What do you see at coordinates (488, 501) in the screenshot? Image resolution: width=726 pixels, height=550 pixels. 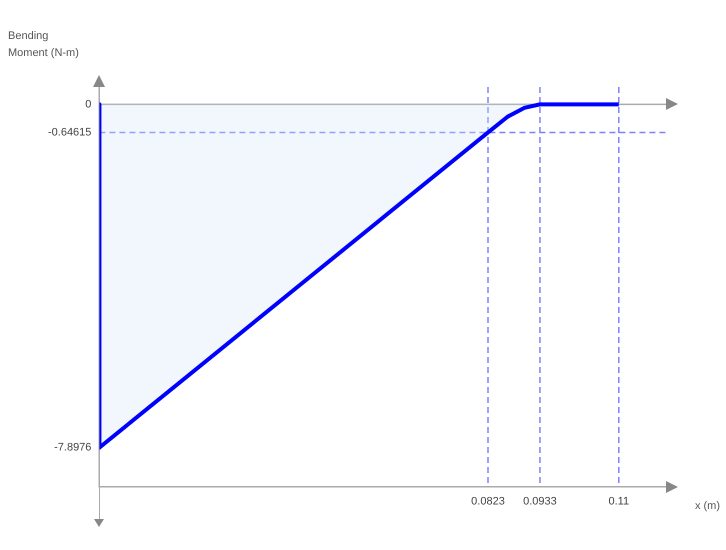 I see `x-tick-label: 0.0823` at bounding box center [488, 501].